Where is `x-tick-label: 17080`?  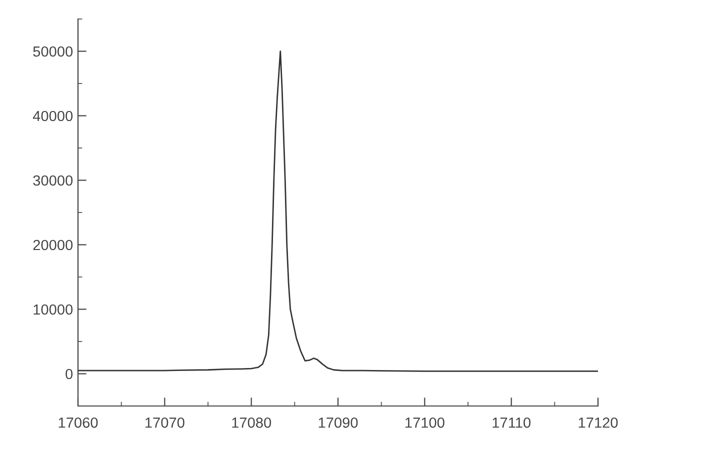
x-tick-label: 17080 is located at coordinates (252, 422).